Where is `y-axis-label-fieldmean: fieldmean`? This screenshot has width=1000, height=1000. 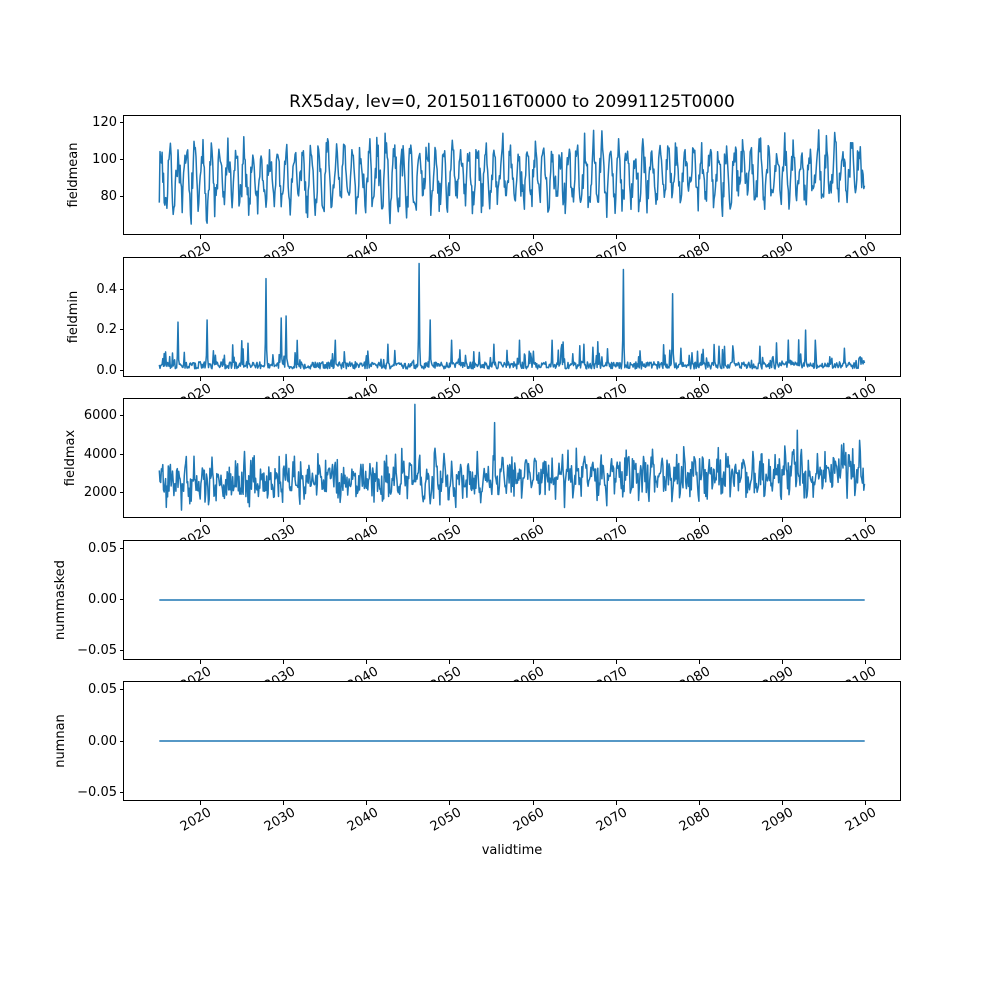 y-axis-label-fieldmean: fieldmean is located at coordinates (73, 175).